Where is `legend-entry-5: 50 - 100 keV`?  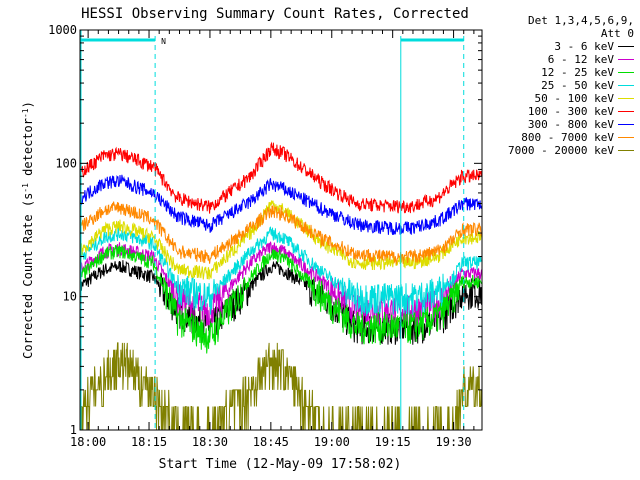 legend-entry-5: 50 - 100 keV is located at coordinates (559, 98).